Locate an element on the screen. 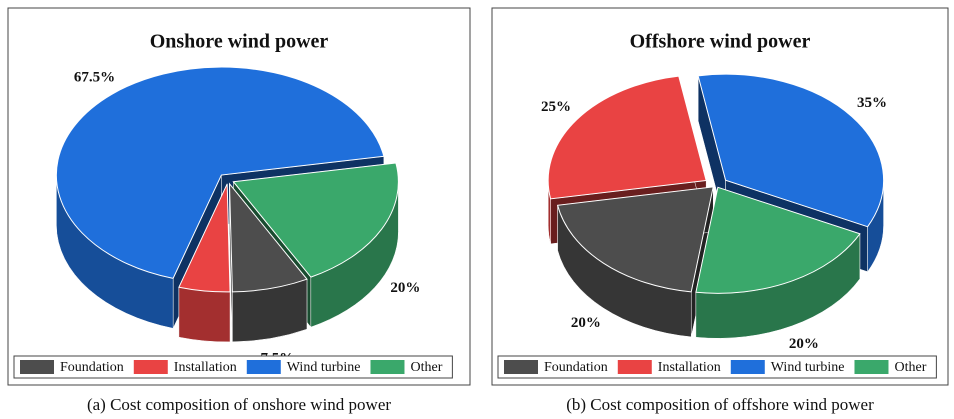 This screenshot has height=419, width=954. chart-title: Offshore wind power is located at coordinates (720, 42).